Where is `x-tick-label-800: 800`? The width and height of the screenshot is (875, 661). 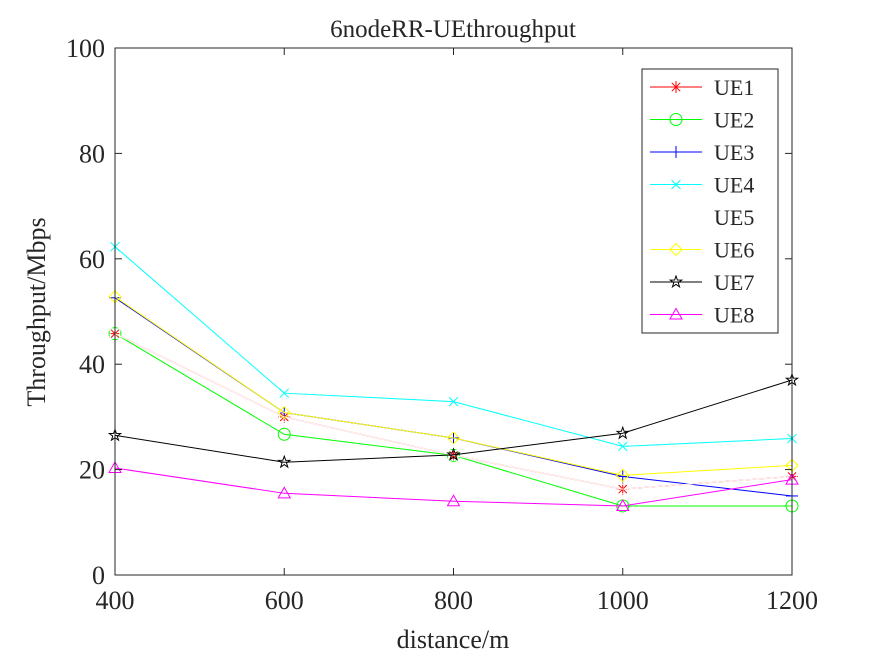 x-tick-label-800: 800 is located at coordinates (453, 600).